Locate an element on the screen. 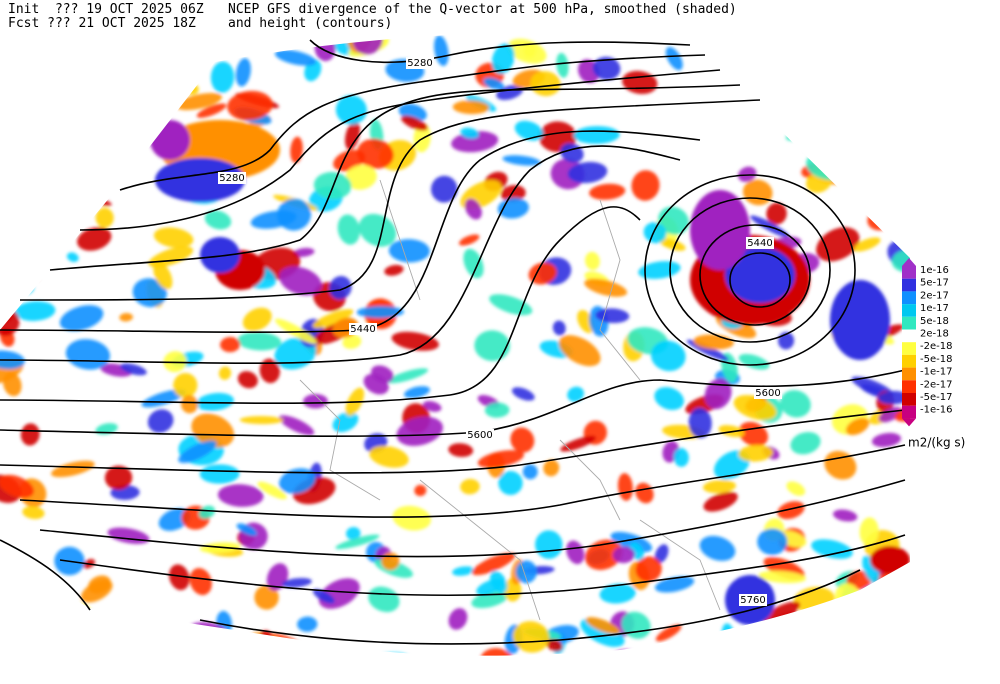  contour-label-box is located at coordinates (363, 329).